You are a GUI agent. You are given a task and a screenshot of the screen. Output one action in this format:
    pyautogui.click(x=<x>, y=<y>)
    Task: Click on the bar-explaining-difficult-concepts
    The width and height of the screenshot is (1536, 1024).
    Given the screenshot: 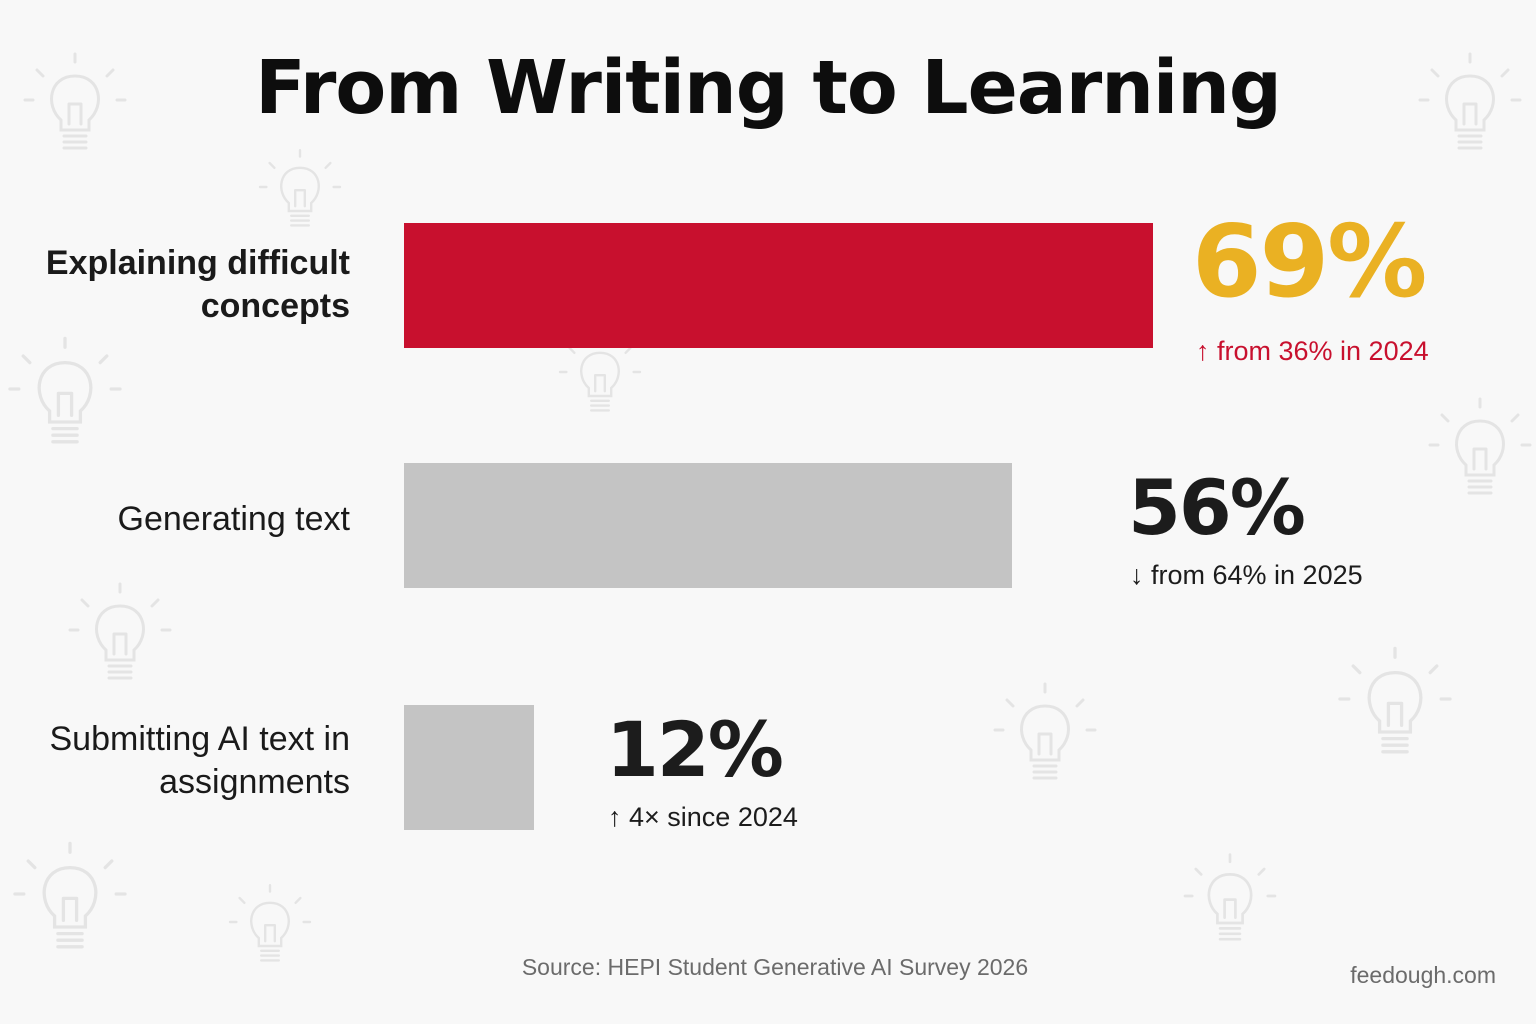 What is the action you would take?
    pyautogui.click(x=778, y=285)
    